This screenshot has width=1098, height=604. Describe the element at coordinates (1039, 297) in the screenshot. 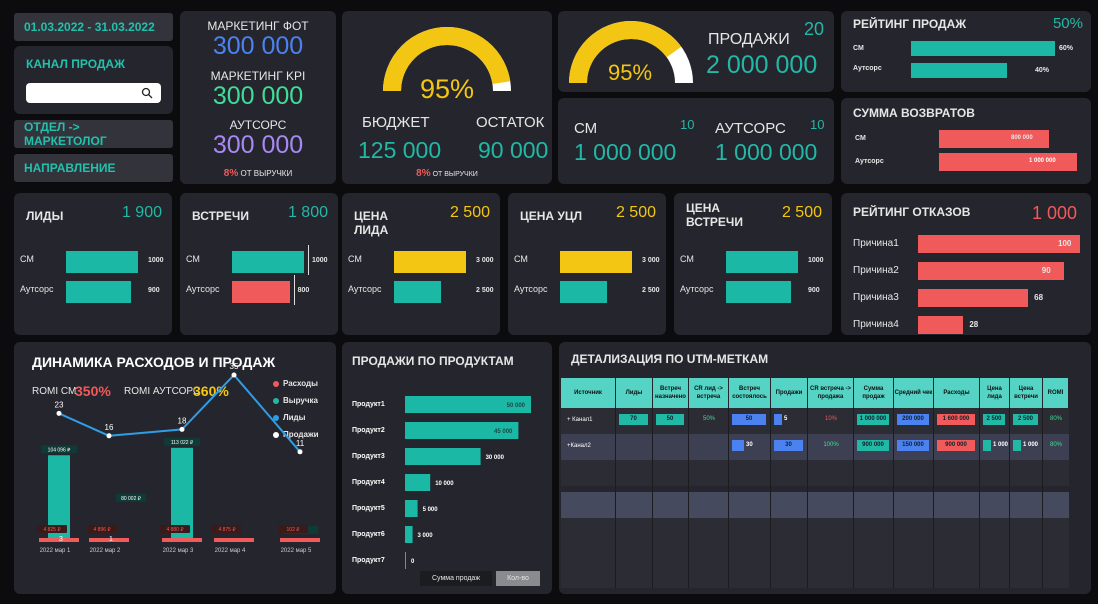

I see `refusal-value: 68` at that location.